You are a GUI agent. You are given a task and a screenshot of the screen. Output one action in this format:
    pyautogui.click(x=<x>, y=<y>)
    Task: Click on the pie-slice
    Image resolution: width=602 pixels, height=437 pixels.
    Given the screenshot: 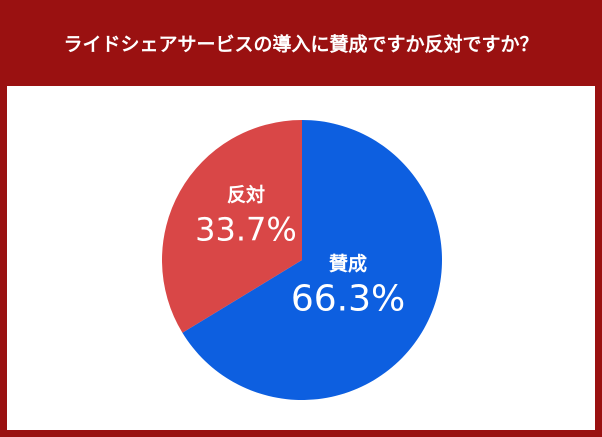 What is the action you would take?
    pyautogui.click(x=232, y=226)
    